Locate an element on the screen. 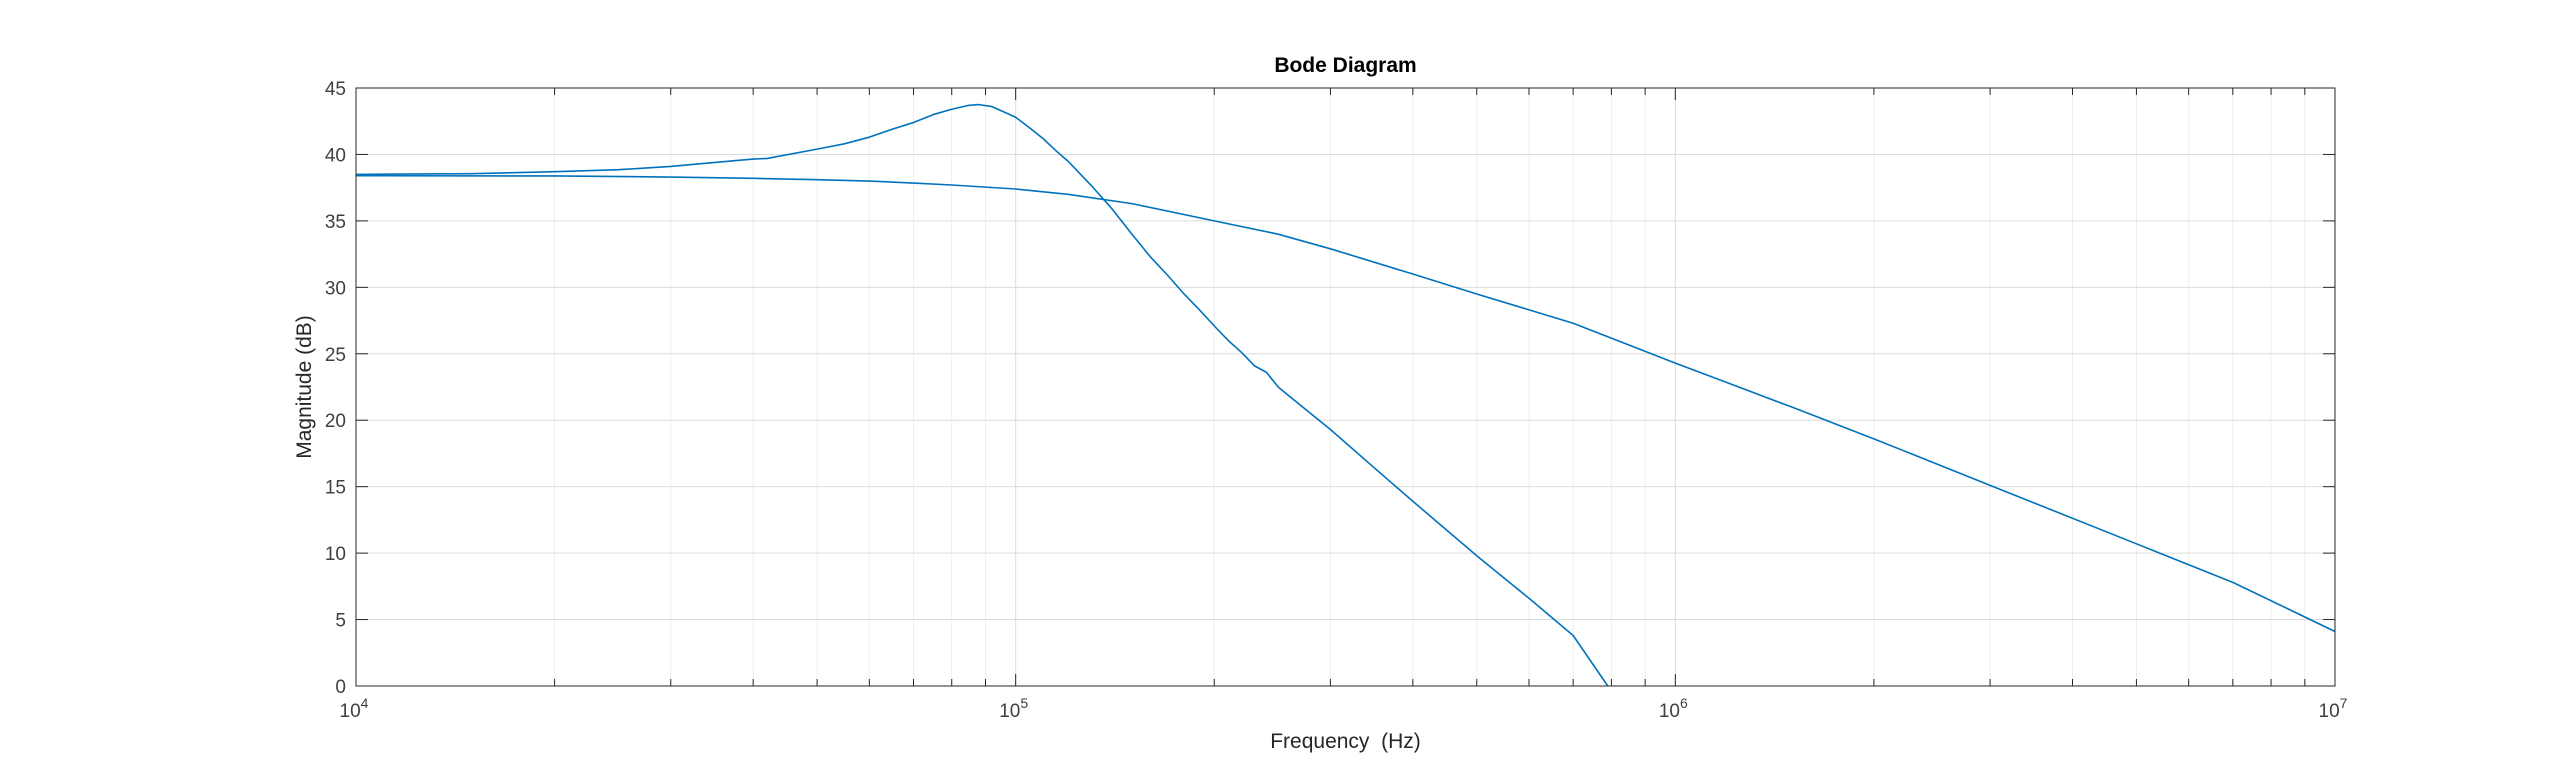  y-axis-label: Magnitude (dB) is located at coordinates (304, 387).